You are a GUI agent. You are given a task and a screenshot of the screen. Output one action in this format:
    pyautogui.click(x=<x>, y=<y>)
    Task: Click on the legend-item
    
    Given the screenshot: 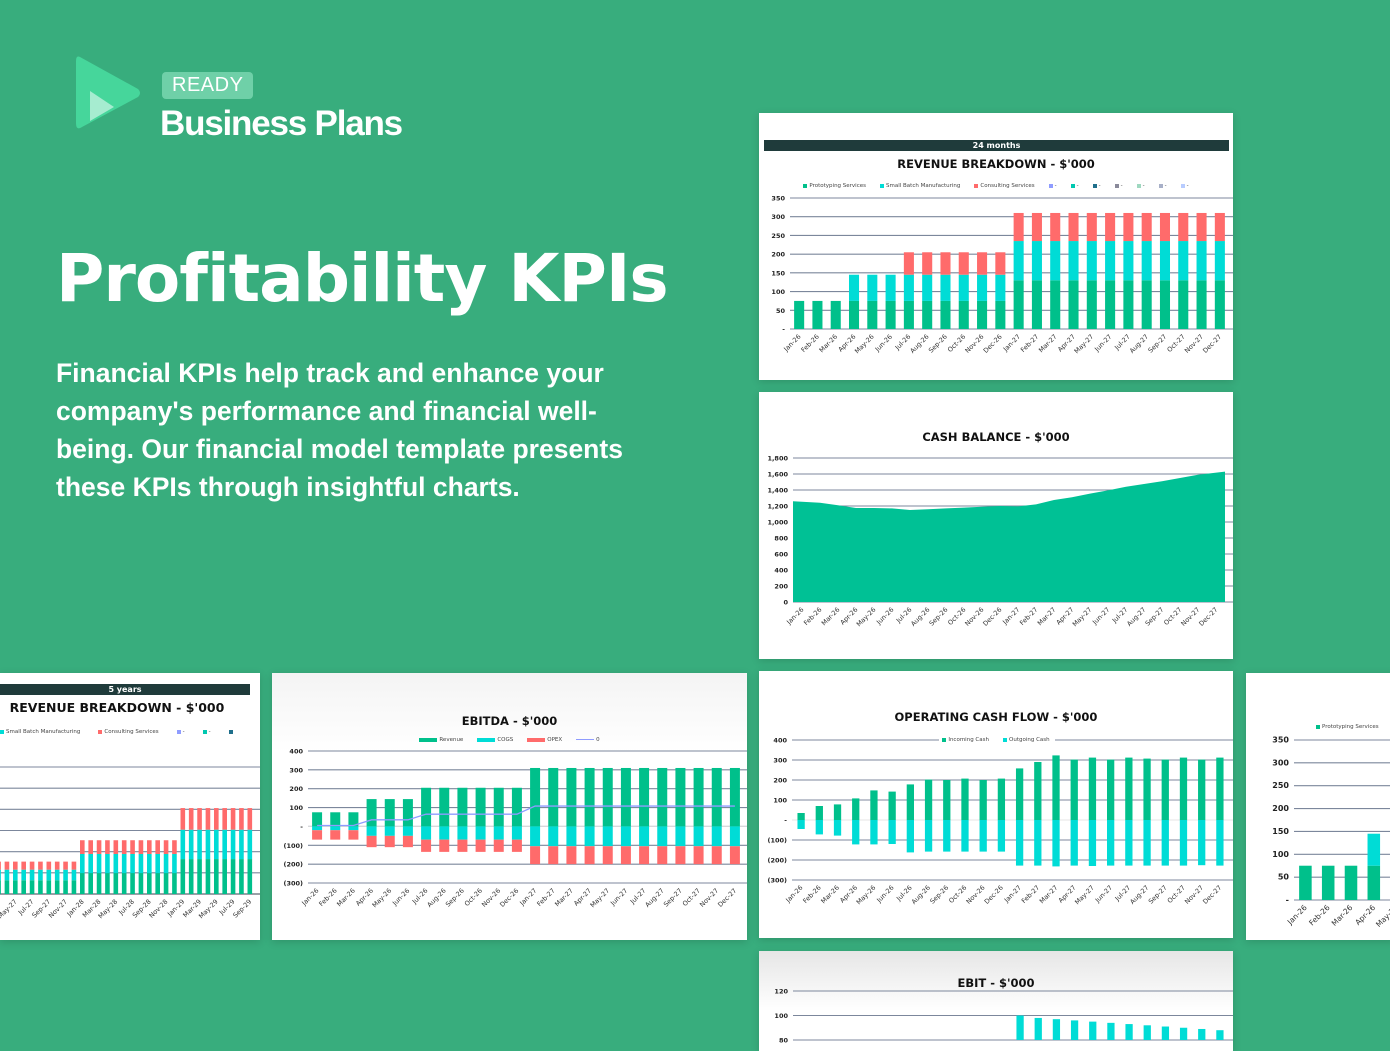 What is the action you would take?
    pyautogui.click(x=231, y=732)
    